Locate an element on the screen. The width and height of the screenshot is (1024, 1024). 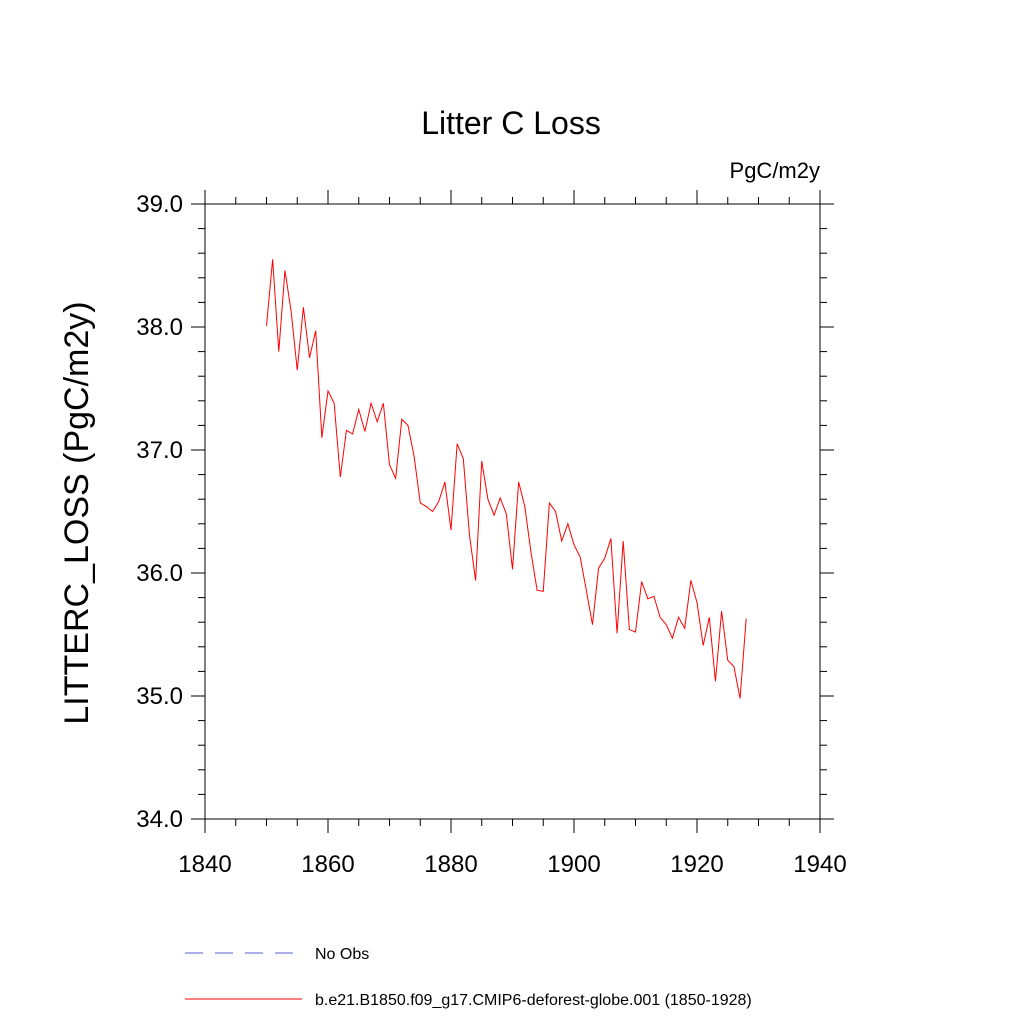
legend-label-obs: No Obs is located at coordinates (342, 954).